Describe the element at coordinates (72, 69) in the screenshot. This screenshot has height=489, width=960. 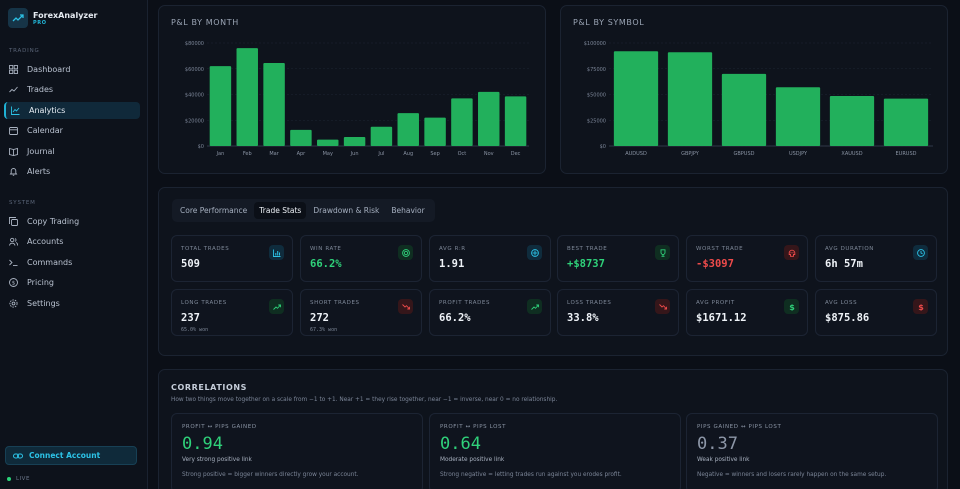
I see `sidebar-item-dashboard: Dashboard` at that location.